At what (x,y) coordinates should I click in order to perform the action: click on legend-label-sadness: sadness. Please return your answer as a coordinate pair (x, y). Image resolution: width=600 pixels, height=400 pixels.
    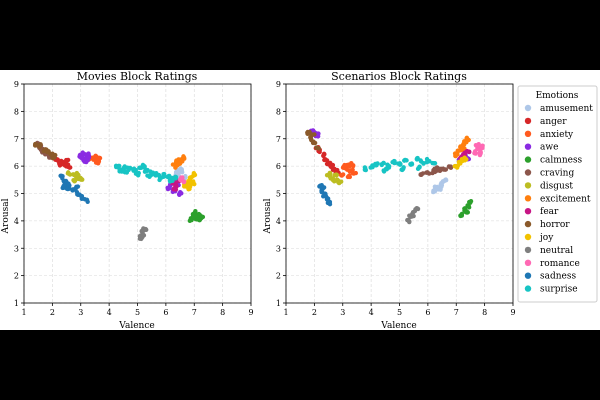
    Looking at the image, I should click on (558, 277).